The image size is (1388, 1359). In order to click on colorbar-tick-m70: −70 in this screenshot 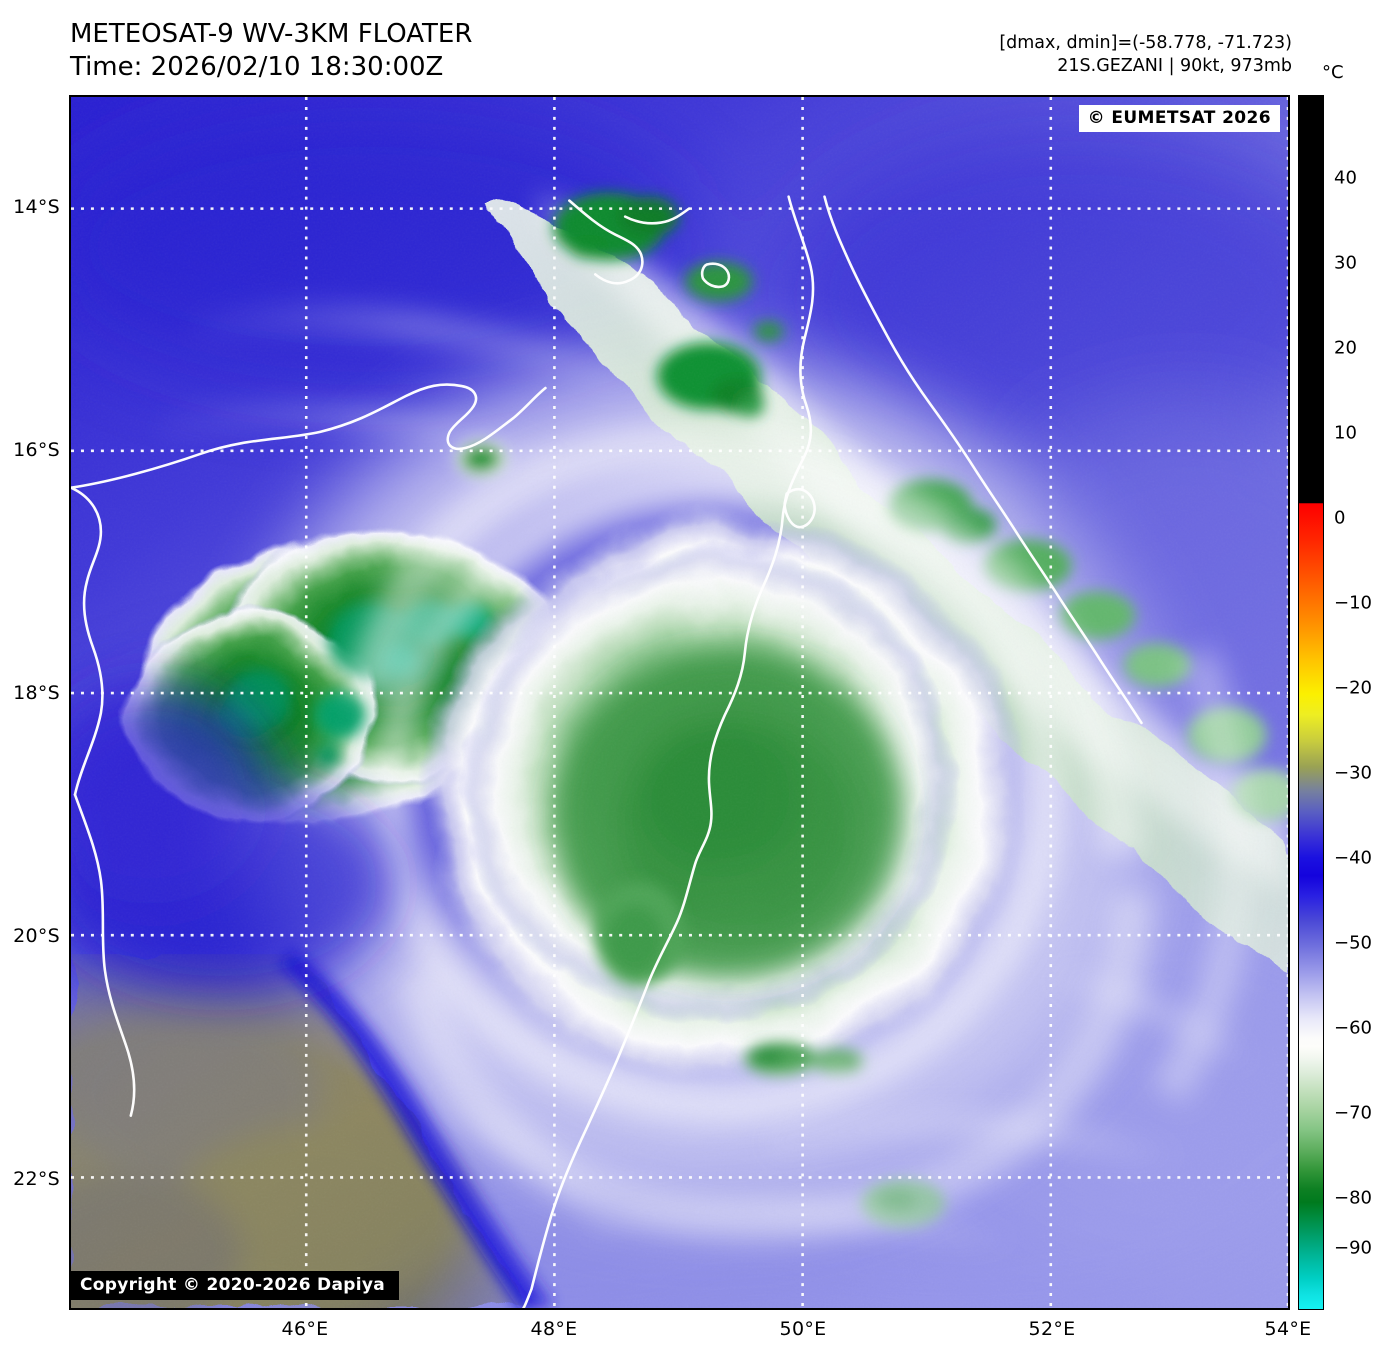, I will do `click(1353, 1113)`.